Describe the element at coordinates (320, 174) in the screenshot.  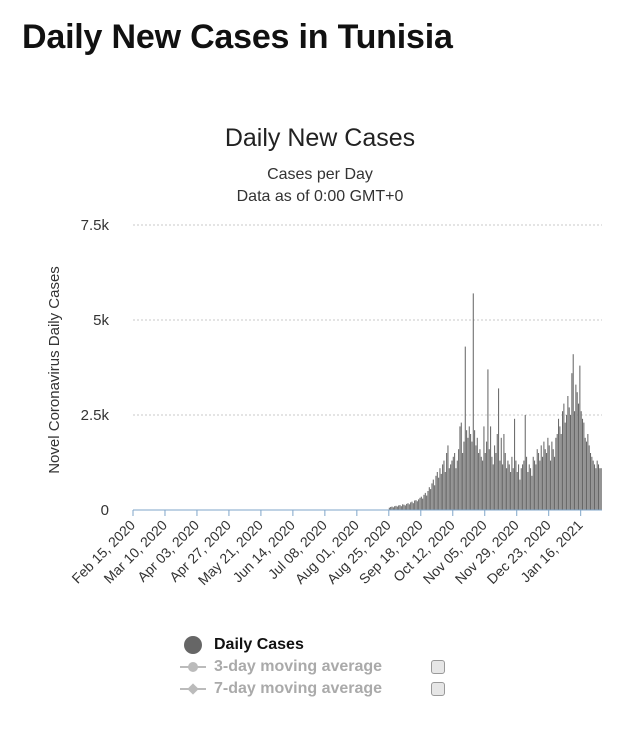
I see `chart-subtitle: Cases per Day` at that location.